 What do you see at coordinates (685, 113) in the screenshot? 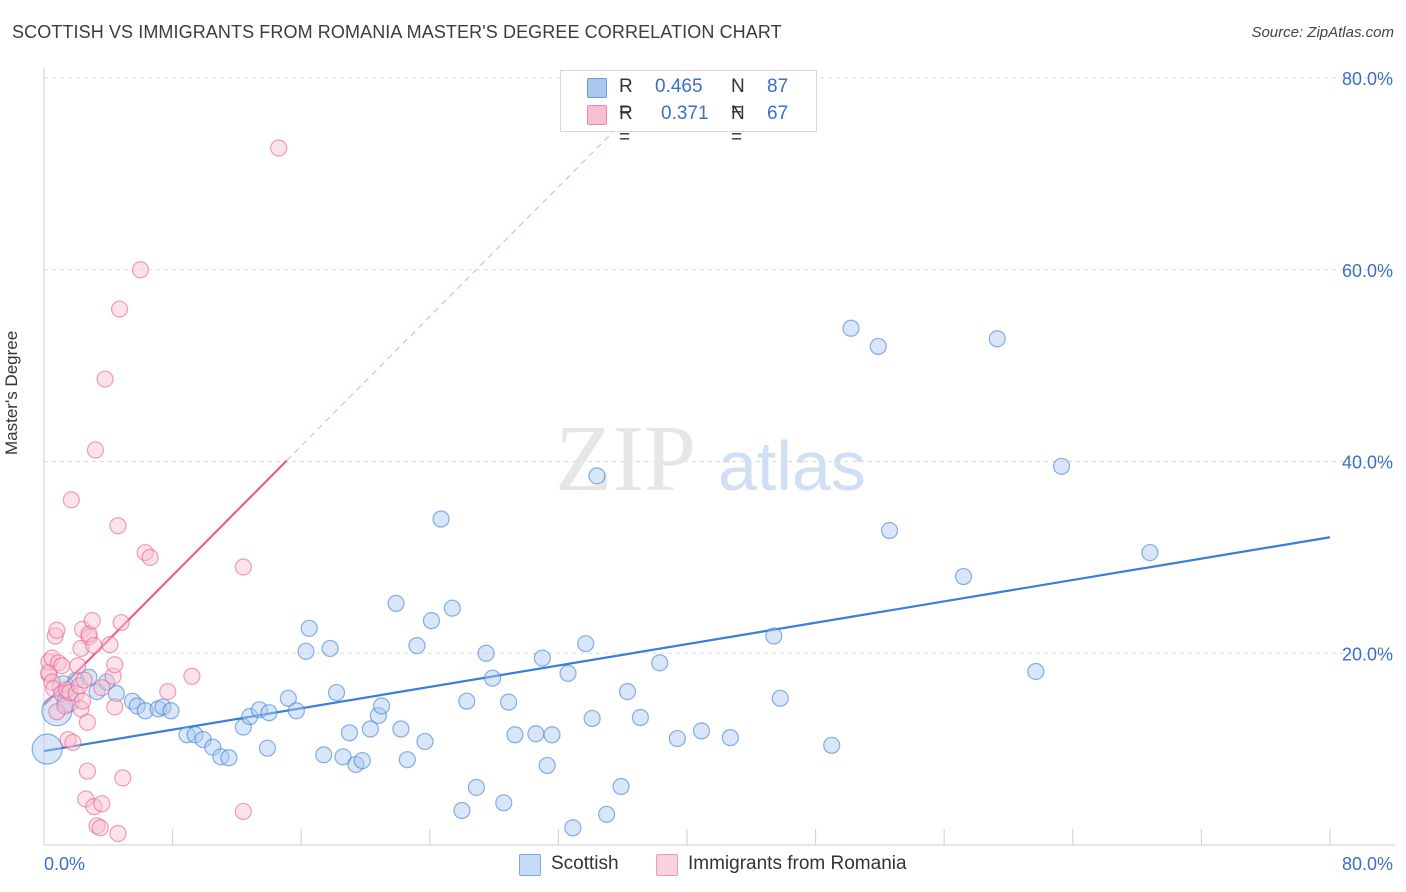
I see `legend-r-value: 0.371` at bounding box center [685, 113].